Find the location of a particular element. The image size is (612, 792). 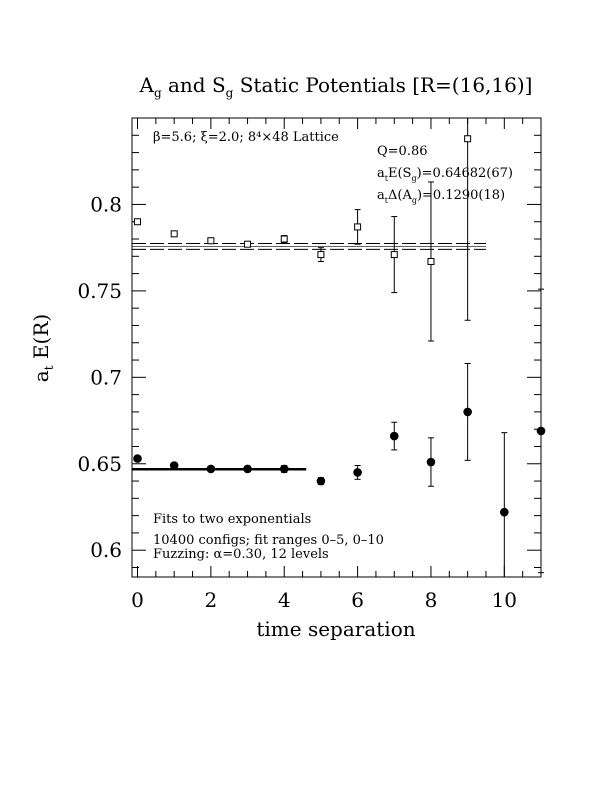

x-tick-label: 8 is located at coordinates (431, 600).